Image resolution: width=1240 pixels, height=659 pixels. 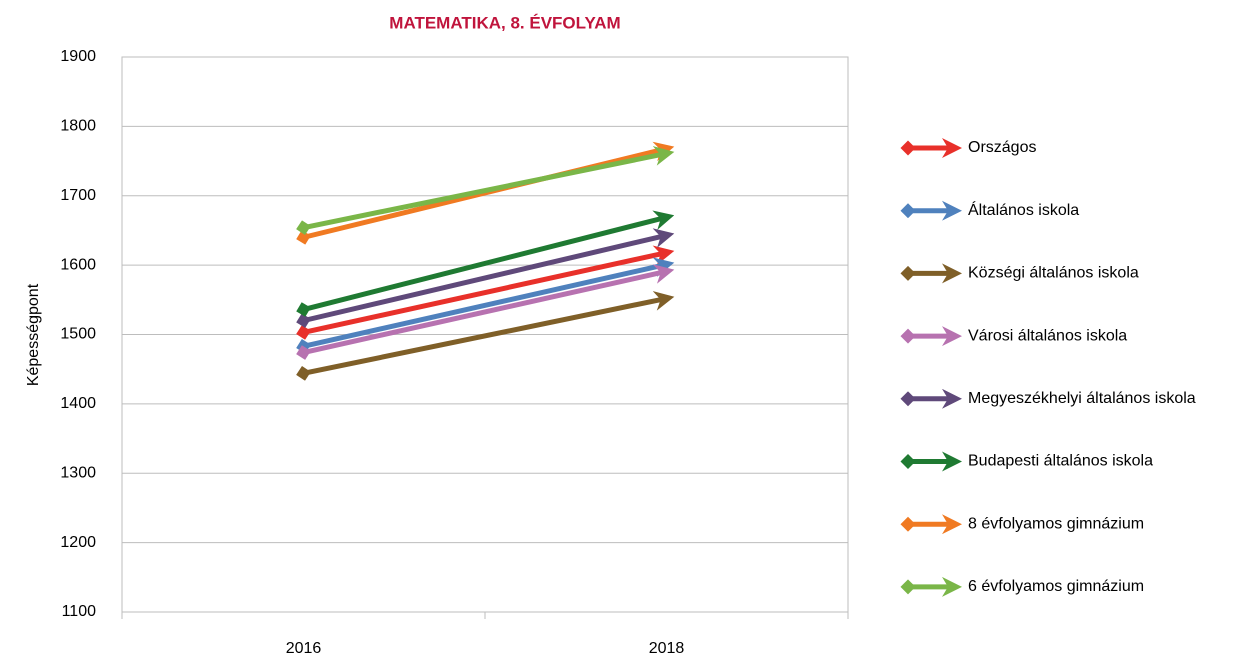 What do you see at coordinates (79, 611) in the screenshot?
I see `y-tick-label: 1100` at bounding box center [79, 611].